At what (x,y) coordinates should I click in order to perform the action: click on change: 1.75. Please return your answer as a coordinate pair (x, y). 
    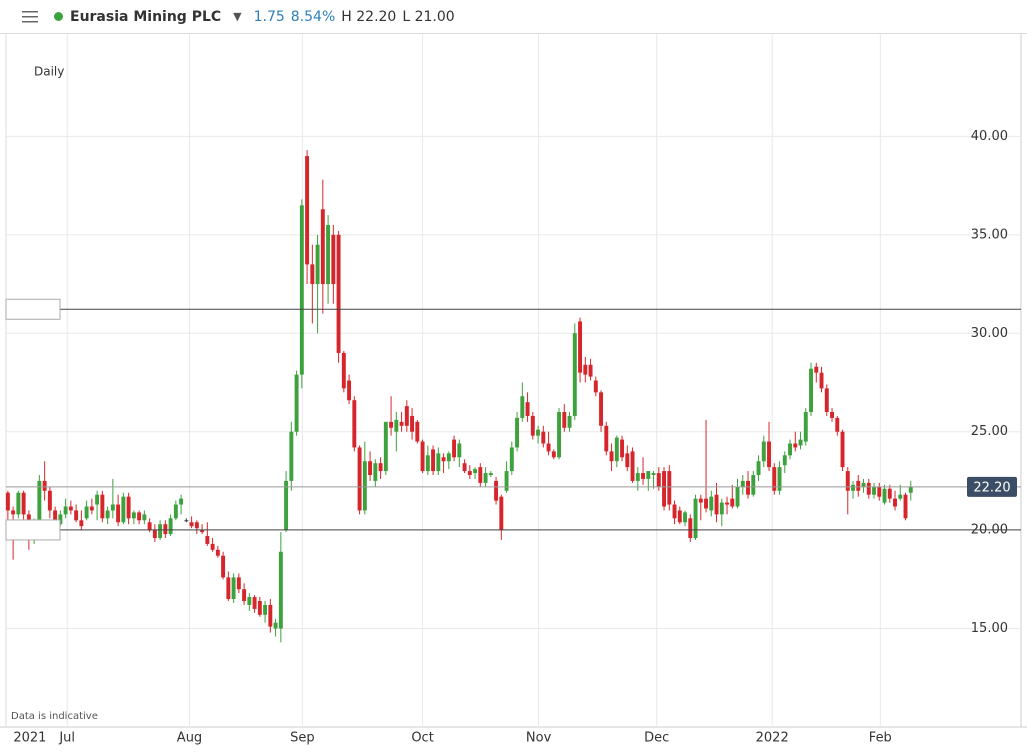
    Looking at the image, I should click on (269, 16).